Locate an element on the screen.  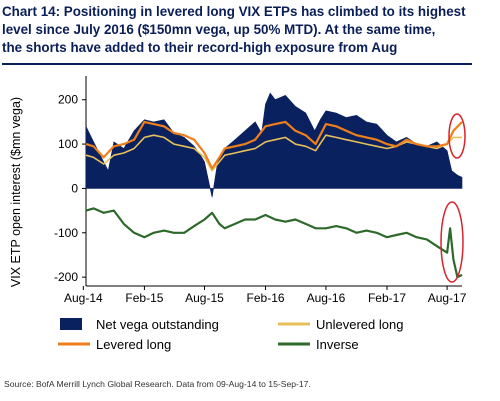
legend-label-net-vega-outstanding: Net vega outstanding is located at coordinates (157, 324).